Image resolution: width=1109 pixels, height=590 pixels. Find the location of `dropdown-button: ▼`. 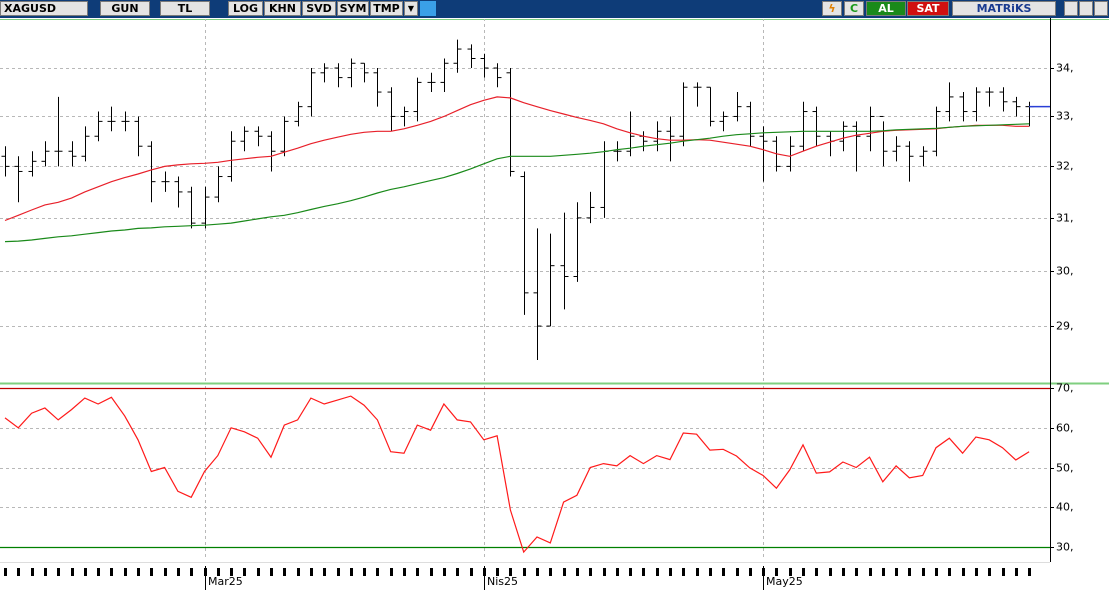

dropdown-button: ▼ is located at coordinates (411, 8).